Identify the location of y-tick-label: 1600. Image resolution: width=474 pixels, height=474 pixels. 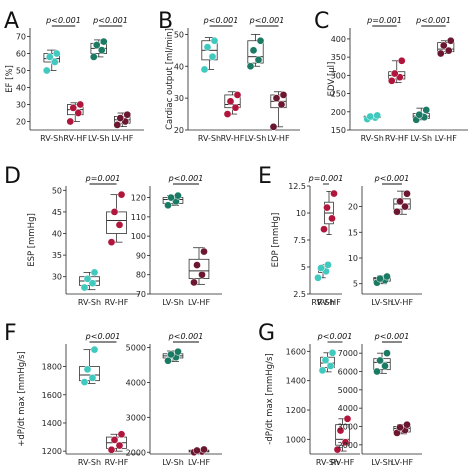
(296, 351).